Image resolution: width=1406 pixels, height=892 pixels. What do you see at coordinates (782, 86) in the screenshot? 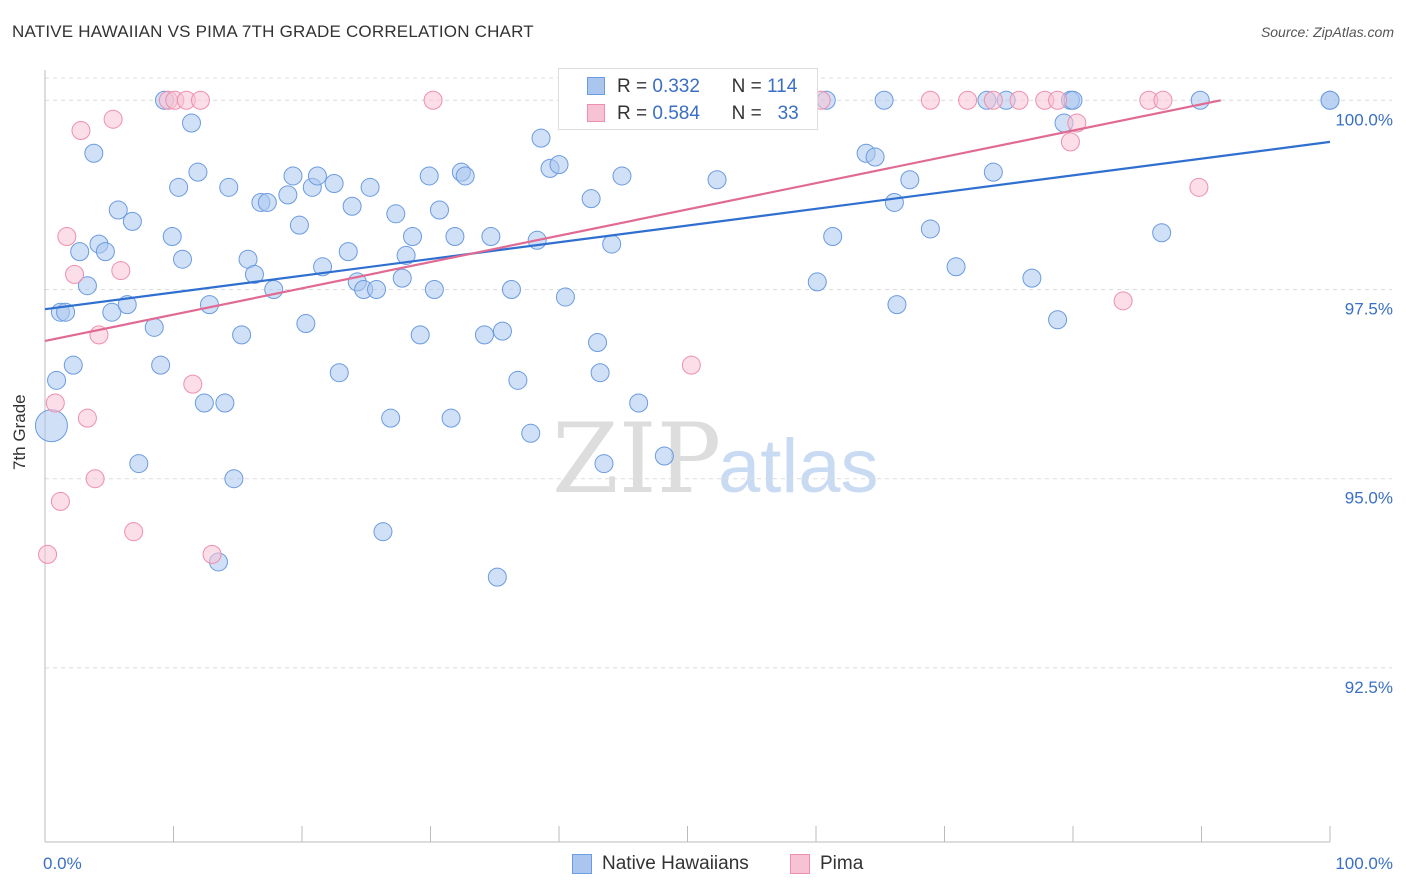
I see `n-value: 114` at bounding box center [782, 86].